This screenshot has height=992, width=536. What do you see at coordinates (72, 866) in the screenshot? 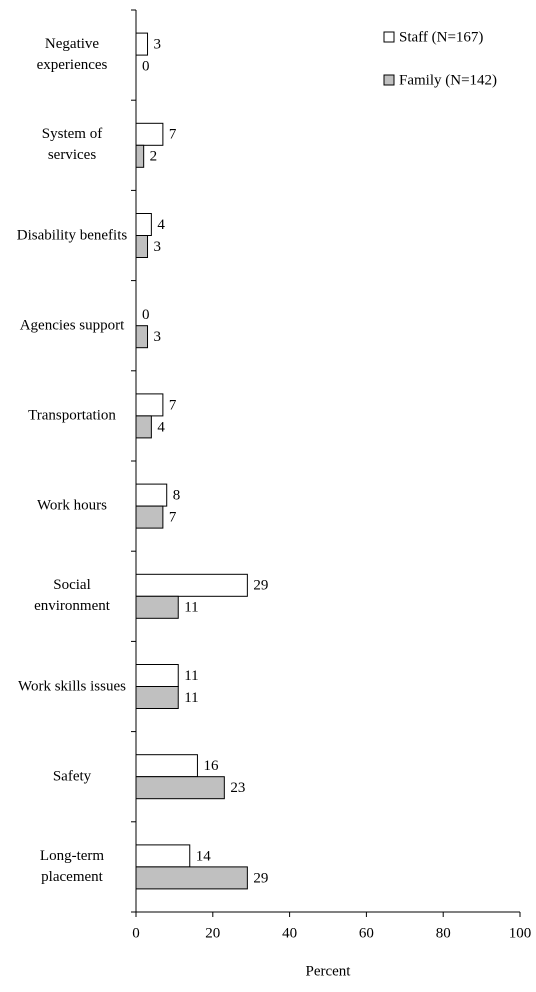
I see `category-label: Long-term placement` at bounding box center [72, 866].